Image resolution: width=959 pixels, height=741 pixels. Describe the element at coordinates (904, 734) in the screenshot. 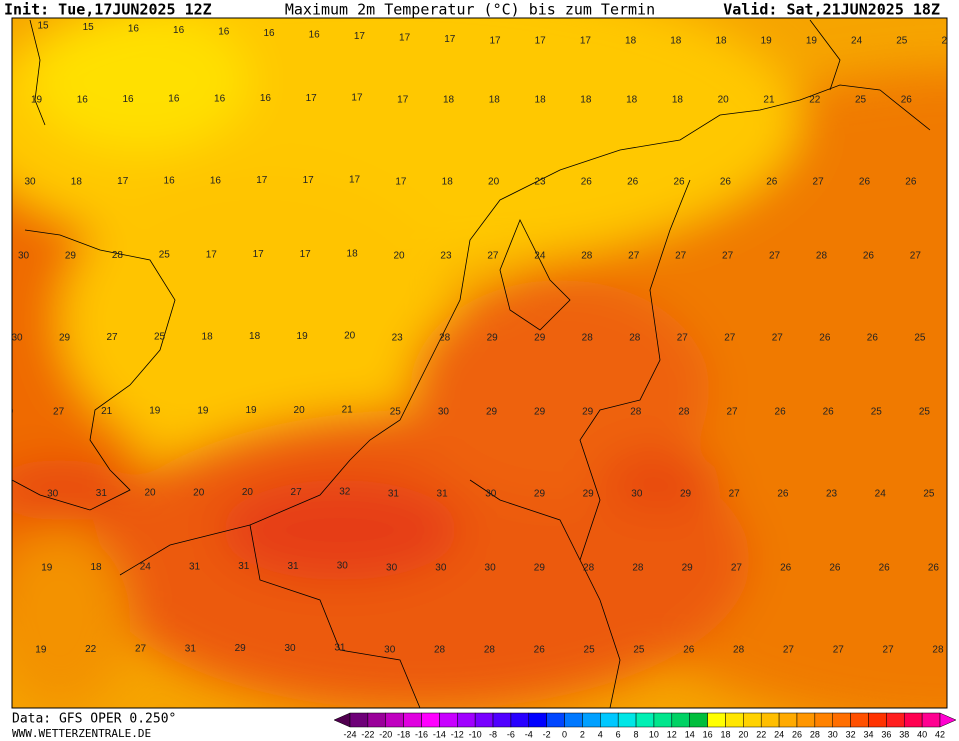

I see `colorbar-label: 38` at that location.